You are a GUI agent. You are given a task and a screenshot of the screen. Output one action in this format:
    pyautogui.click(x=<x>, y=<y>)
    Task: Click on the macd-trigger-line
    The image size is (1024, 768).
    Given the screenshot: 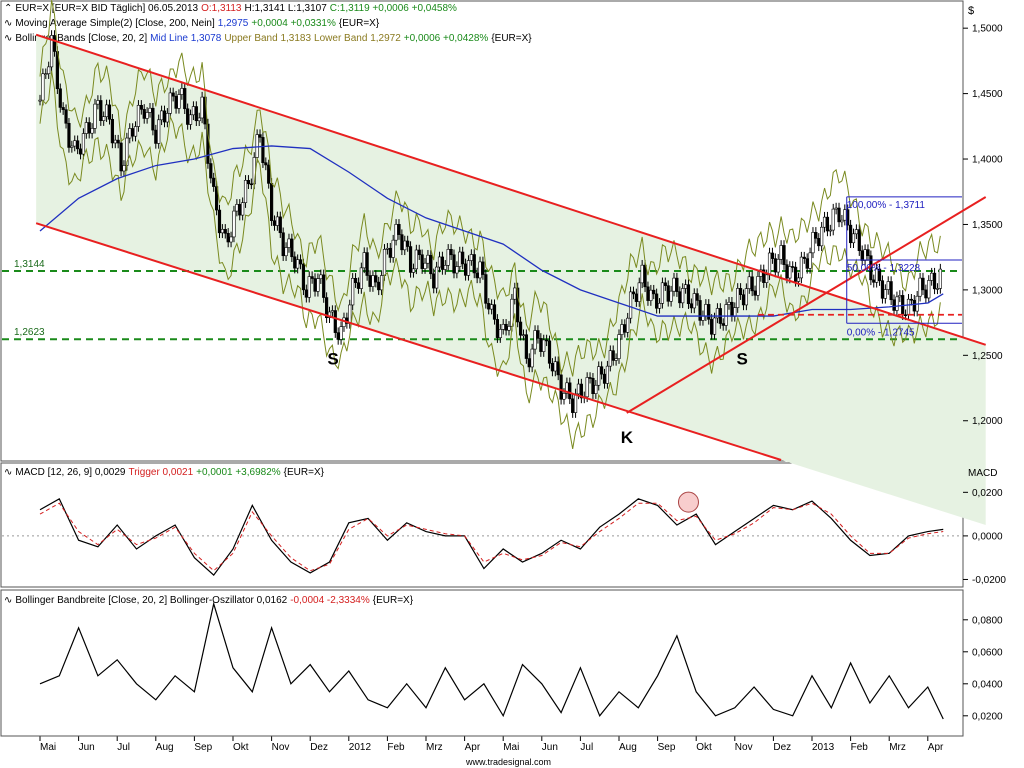 What is the action you would take?
    pyautogui.click(x=491, y=537)
    